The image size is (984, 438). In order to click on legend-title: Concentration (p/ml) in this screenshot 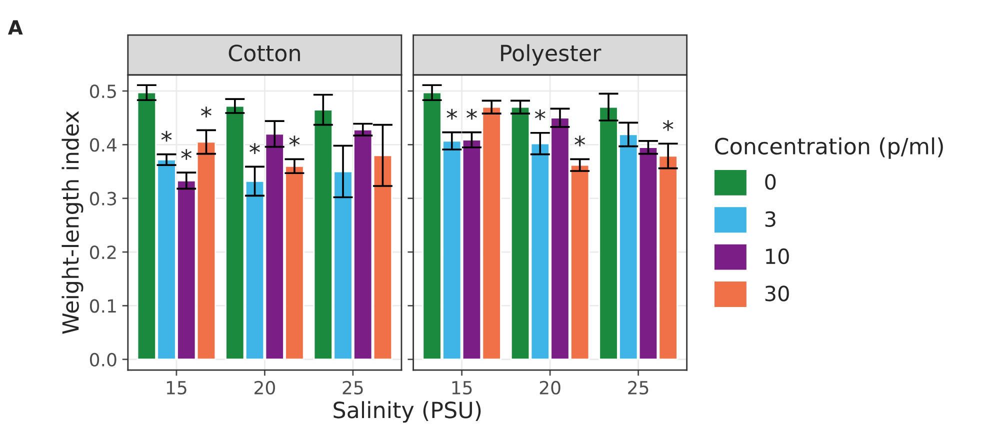, I will do `click(829, 148)`.